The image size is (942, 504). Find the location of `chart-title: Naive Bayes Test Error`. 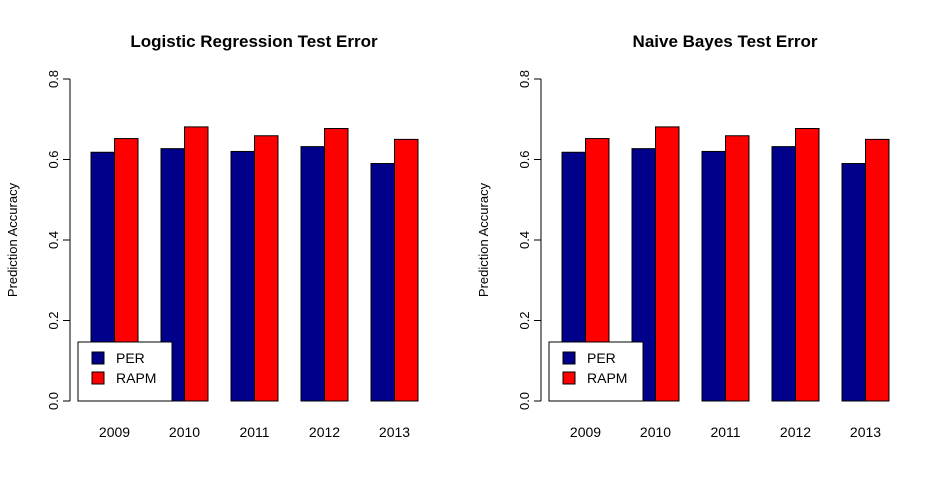

chart-title: Naive Bayes Test Error is located at coordinates (725, 41).